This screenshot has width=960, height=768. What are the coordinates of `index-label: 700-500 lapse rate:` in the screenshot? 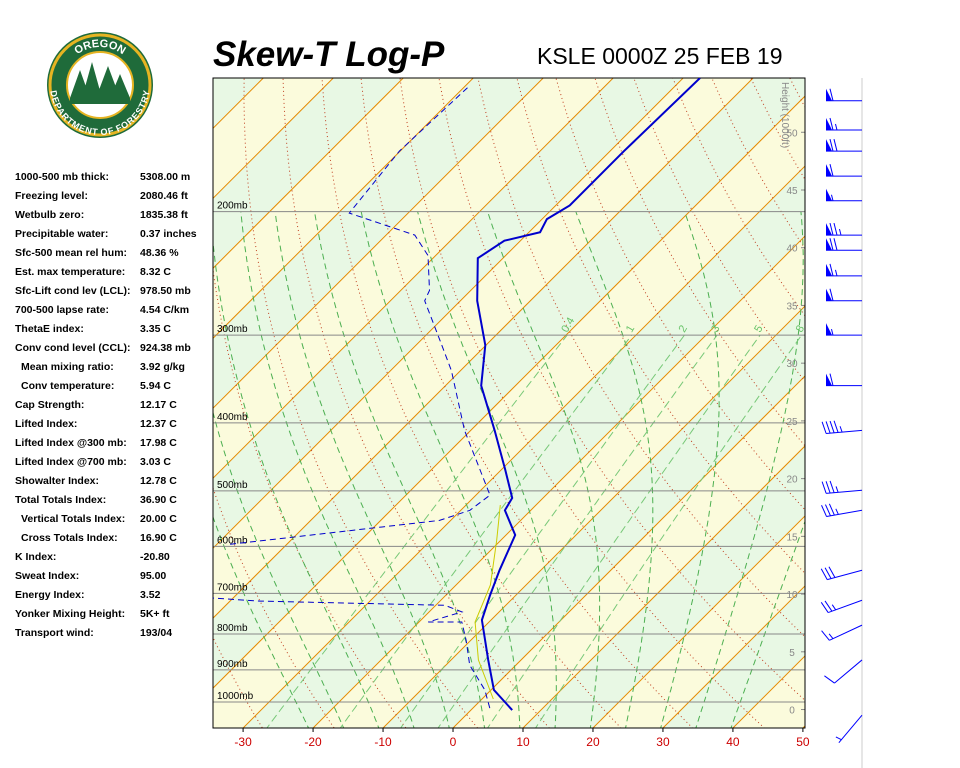 It's located at (62, 310).